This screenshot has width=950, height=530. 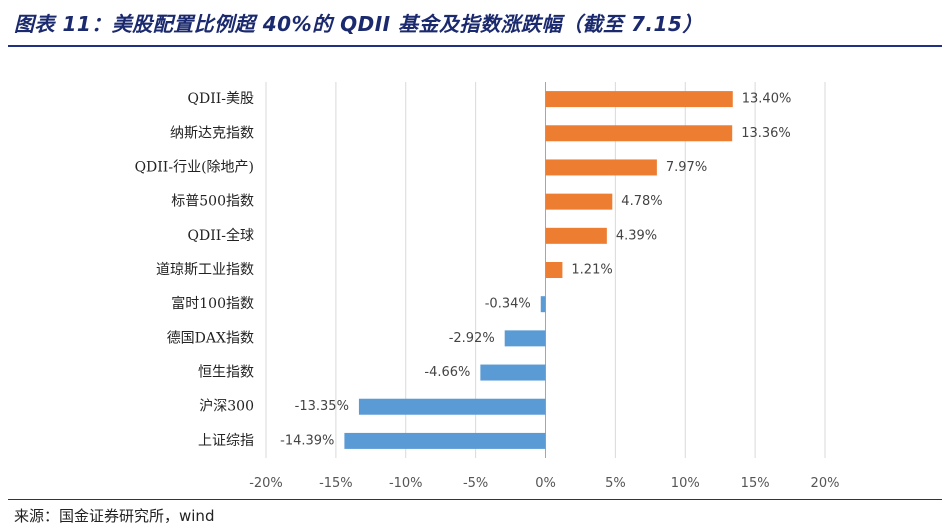 I want to click on value-label: 7.97%, so click(x=686, y=167).